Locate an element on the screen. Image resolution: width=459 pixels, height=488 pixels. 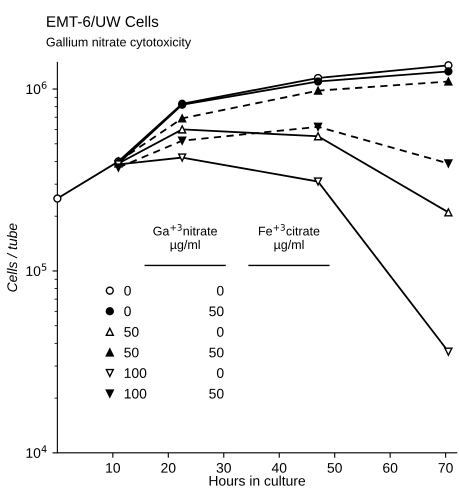
legend-label: 100 50 is located at coordinates (174, 393).